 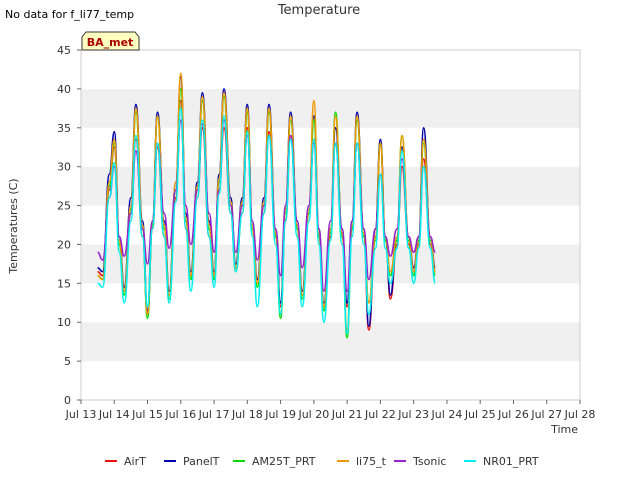 I want to click on y-tick-label: 45, so click(x=64, y=50).